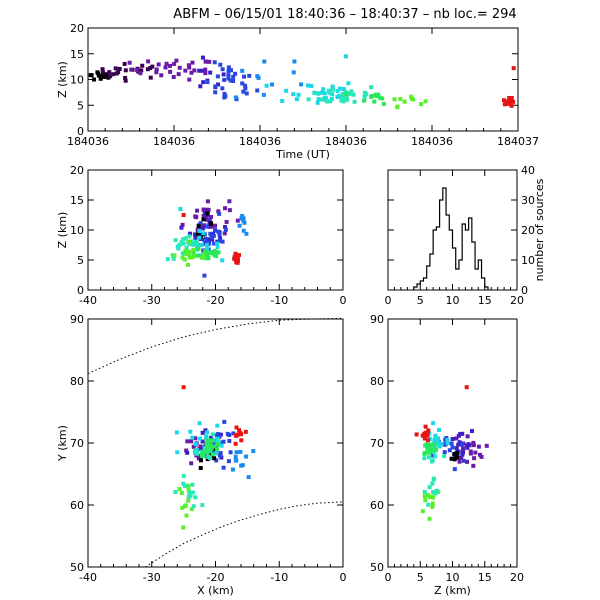 This screenshot has height=600, width=600. What do you see at coordinates (77, 200) in the screenshot?
I see `y-tick-label: 15` at bounding box center [77, 200].